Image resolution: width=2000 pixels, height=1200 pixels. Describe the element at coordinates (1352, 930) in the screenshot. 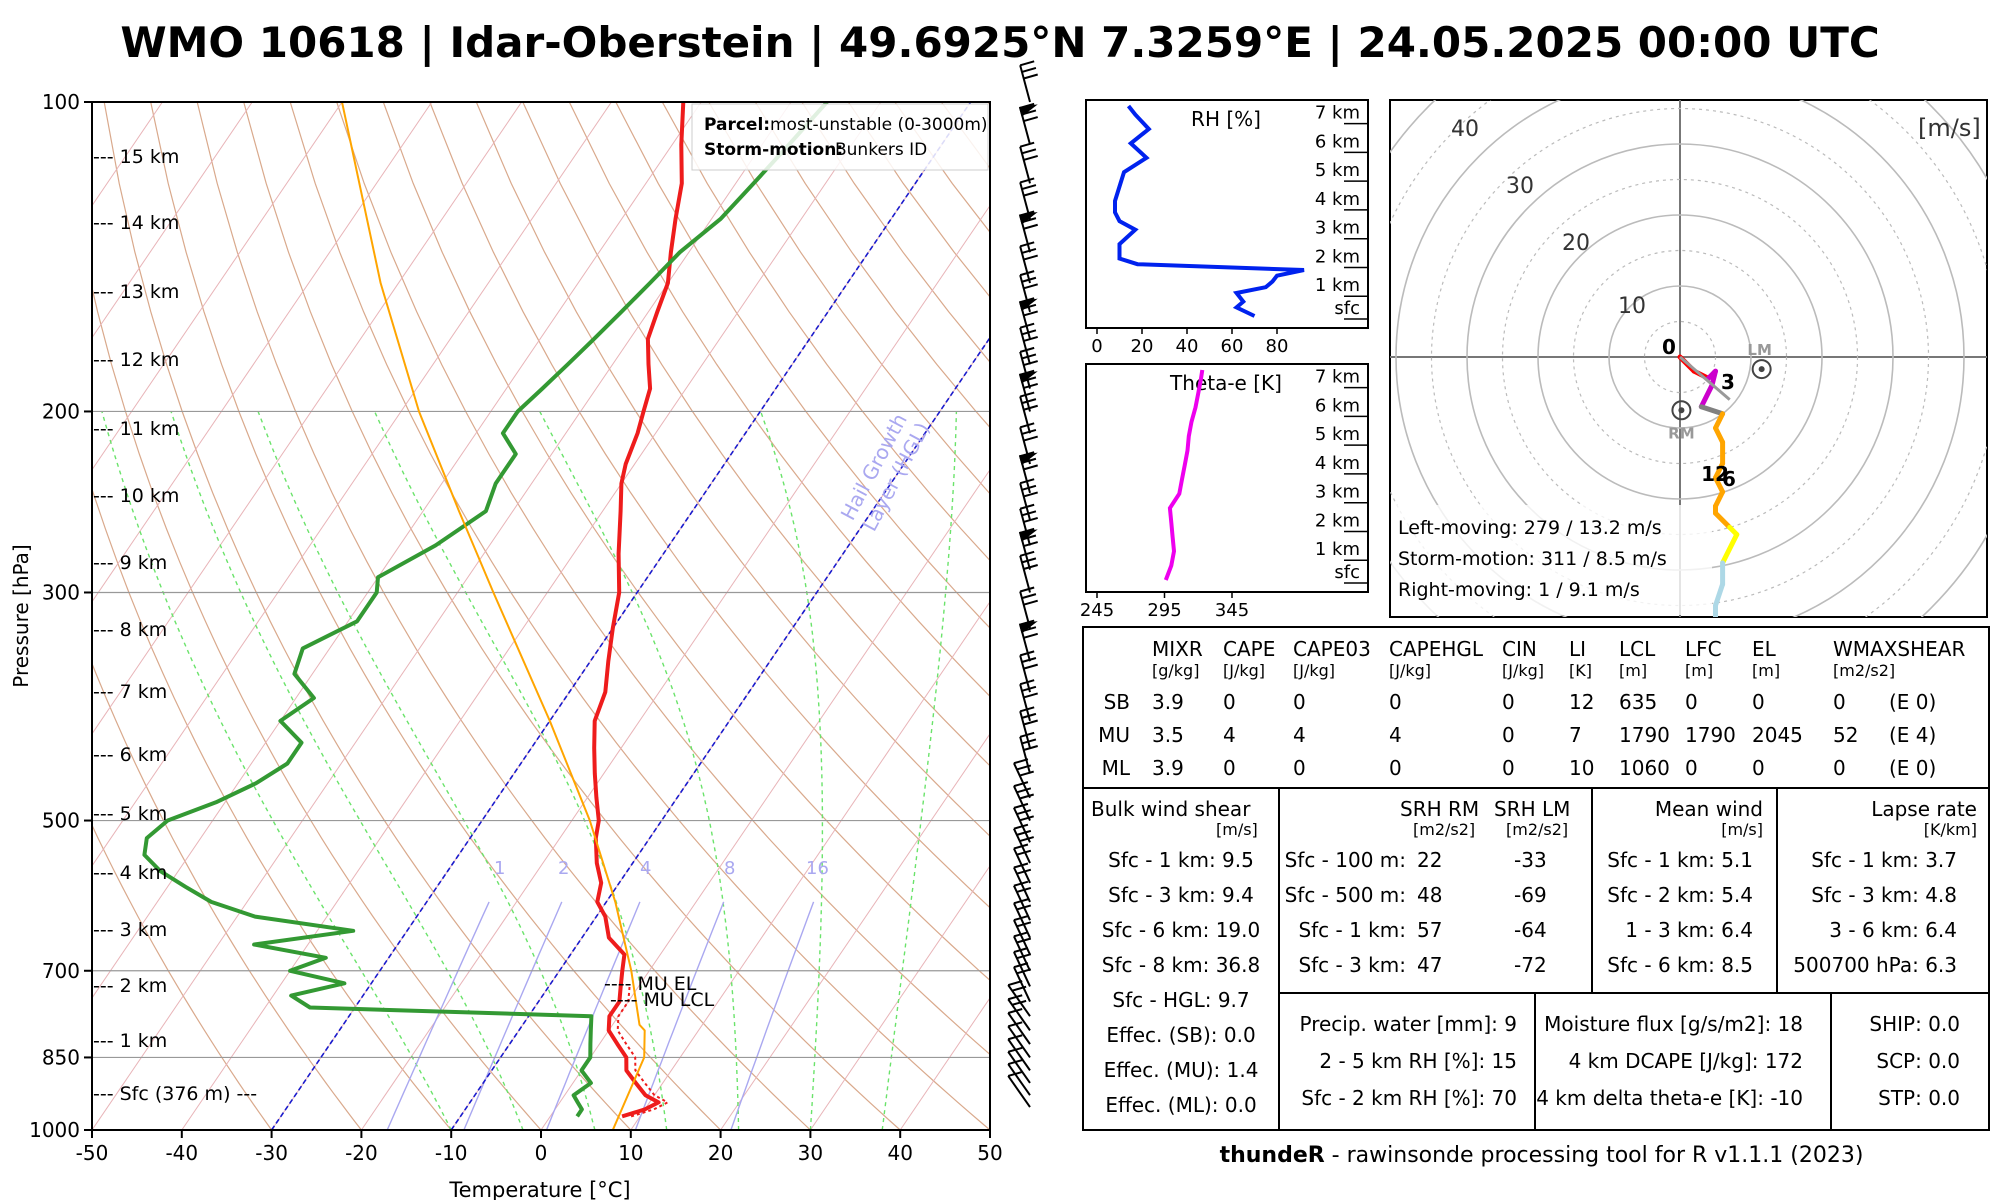

I see `srh-row-label: Sfc - 1 km:` at that location.